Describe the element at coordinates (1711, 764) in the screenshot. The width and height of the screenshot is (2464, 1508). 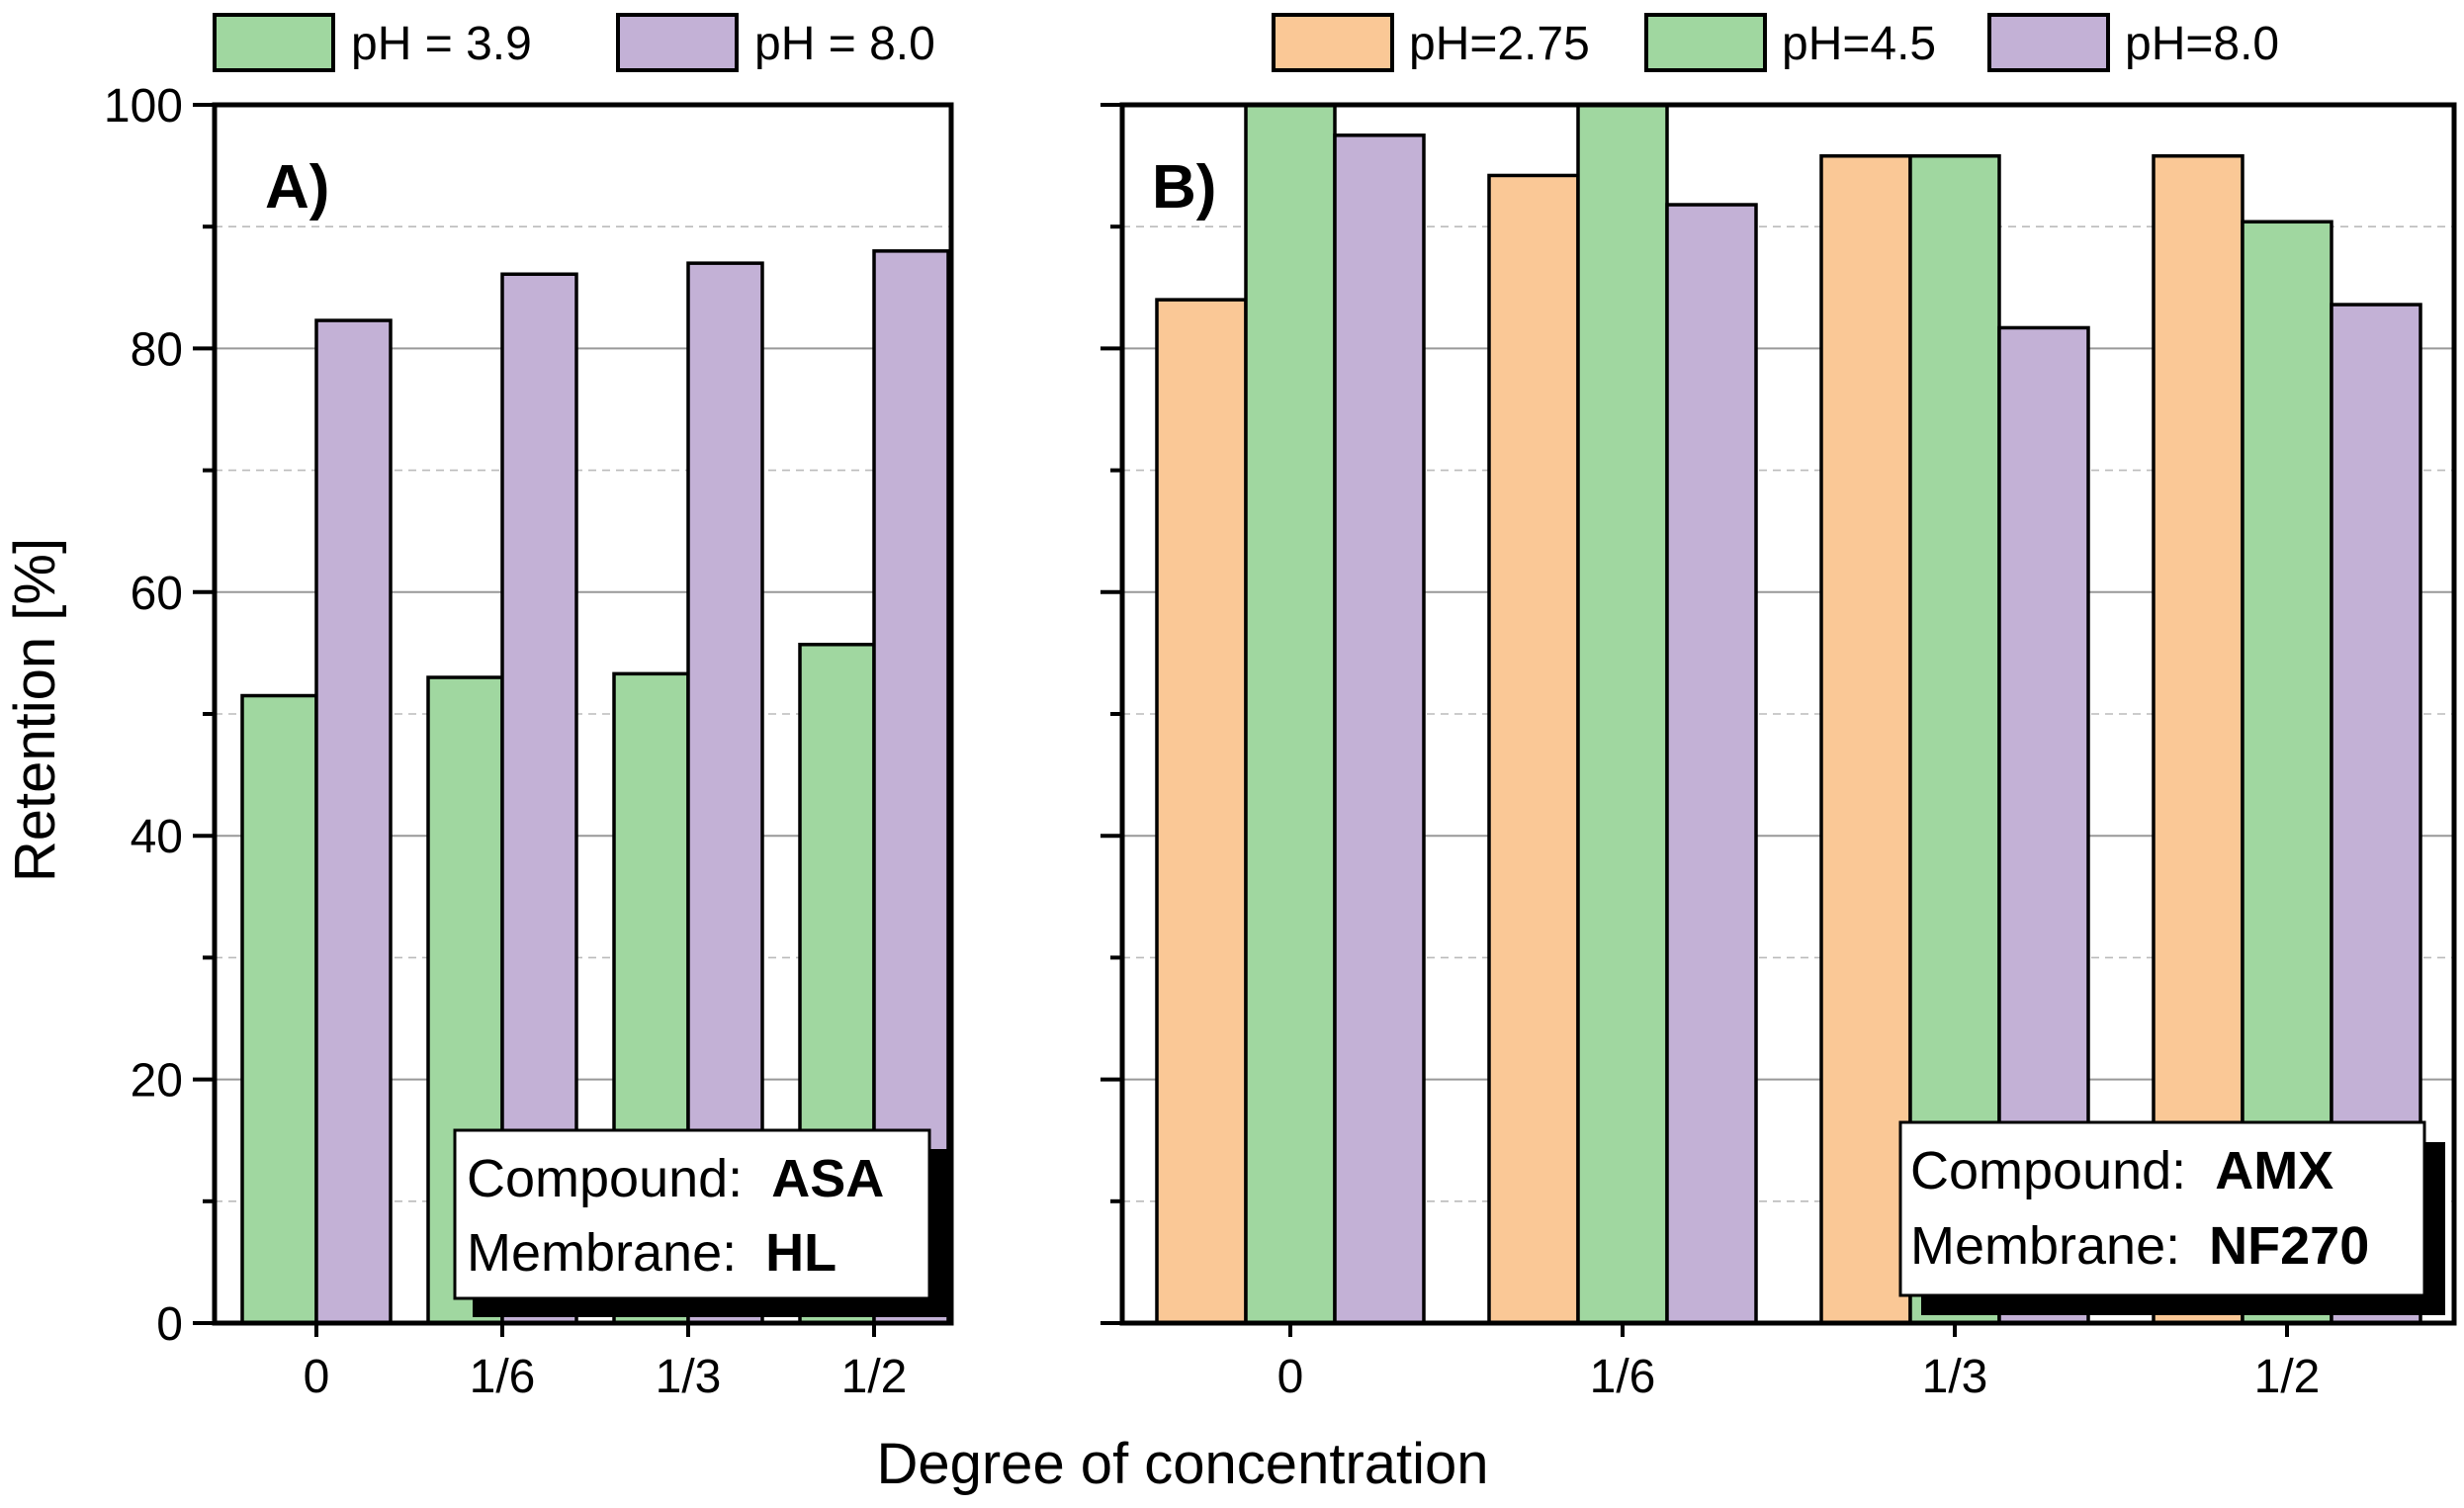
I see `bar-b-cat1-series2` at that location.